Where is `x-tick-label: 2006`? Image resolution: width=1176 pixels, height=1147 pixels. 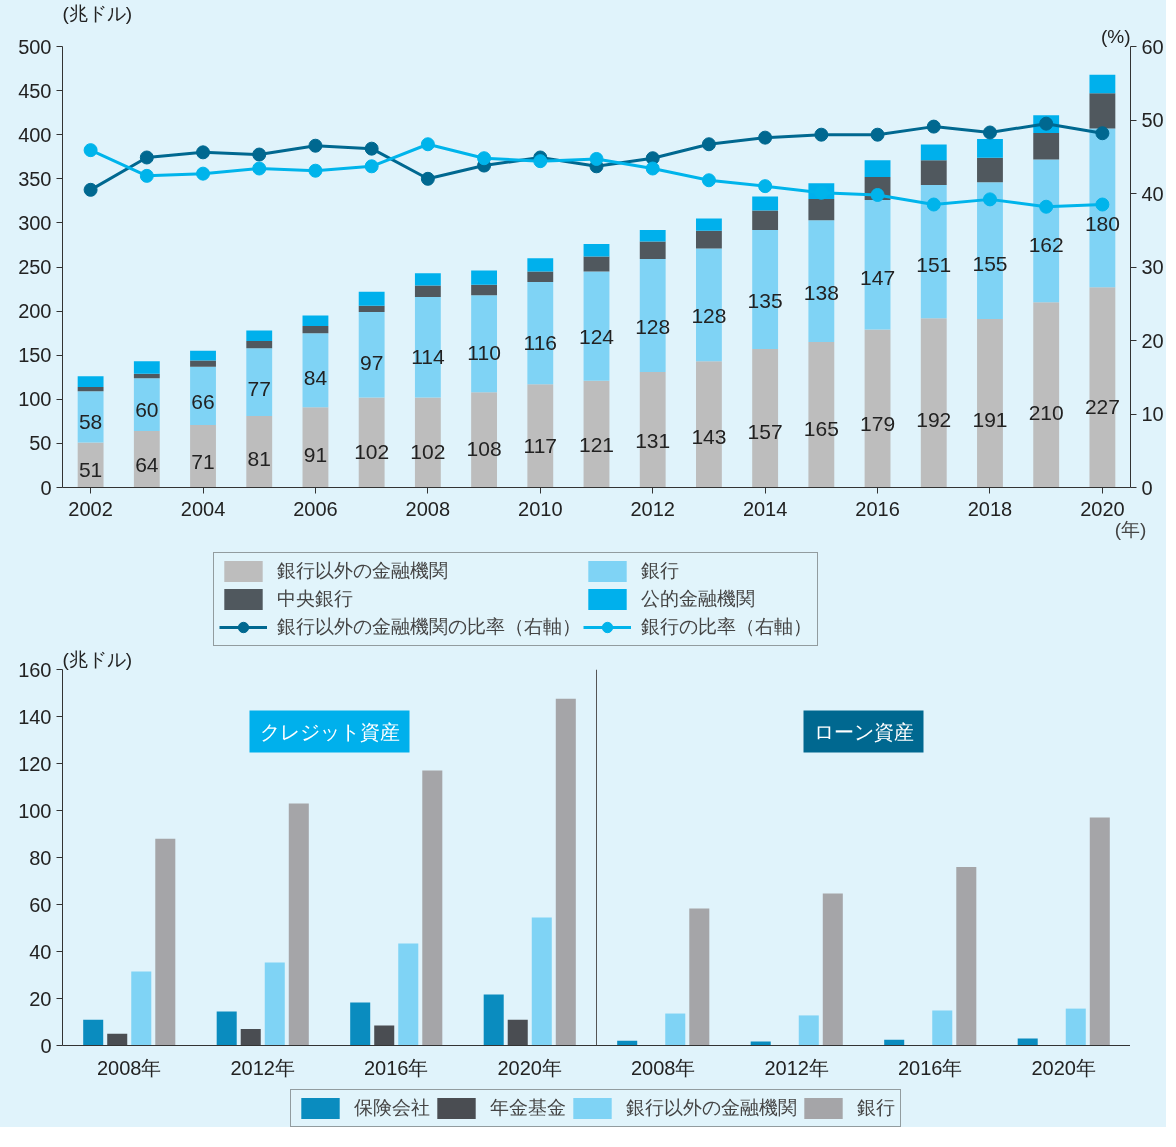
x-tick-label: 2006 is located at coordinates (315, 508).